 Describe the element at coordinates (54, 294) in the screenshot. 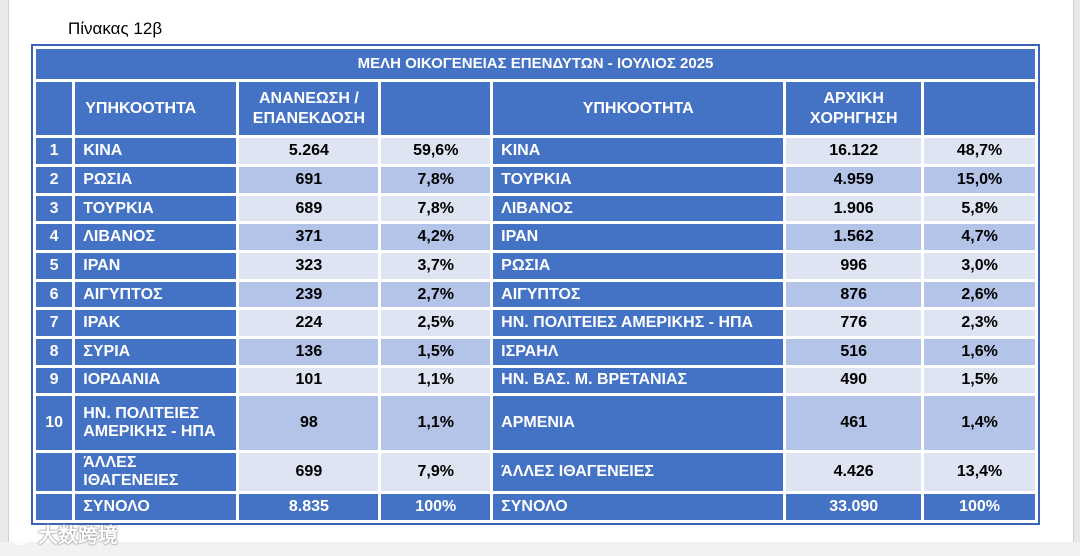

I see `rank-cell: 6` at that location.